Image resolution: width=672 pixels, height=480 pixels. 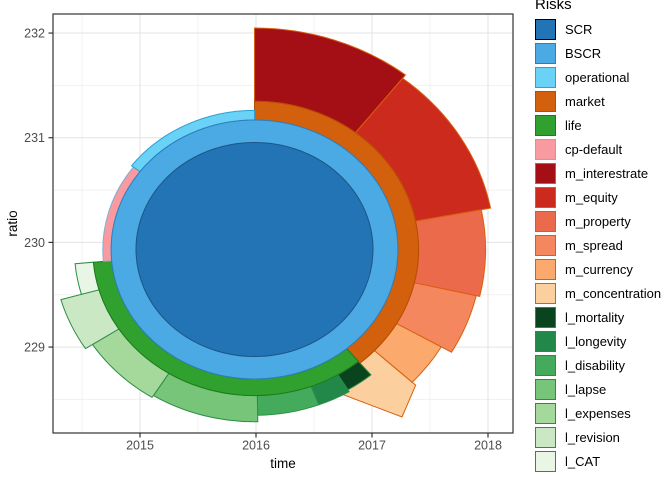 What do you see at coordinates (594, 149) in the screenshot?
I see `legend-label: cp-default` at bounding box center [594, 149].